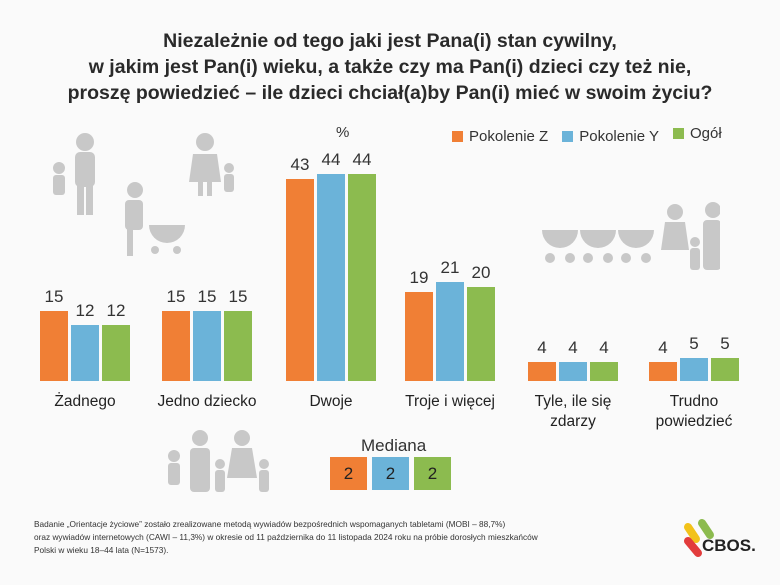 This screenshot has width=780, height=585. What do you see at coordinates (699, 538) in the screenshot?
I see `cbos-logo-icon` at bounding box center [699, 538].